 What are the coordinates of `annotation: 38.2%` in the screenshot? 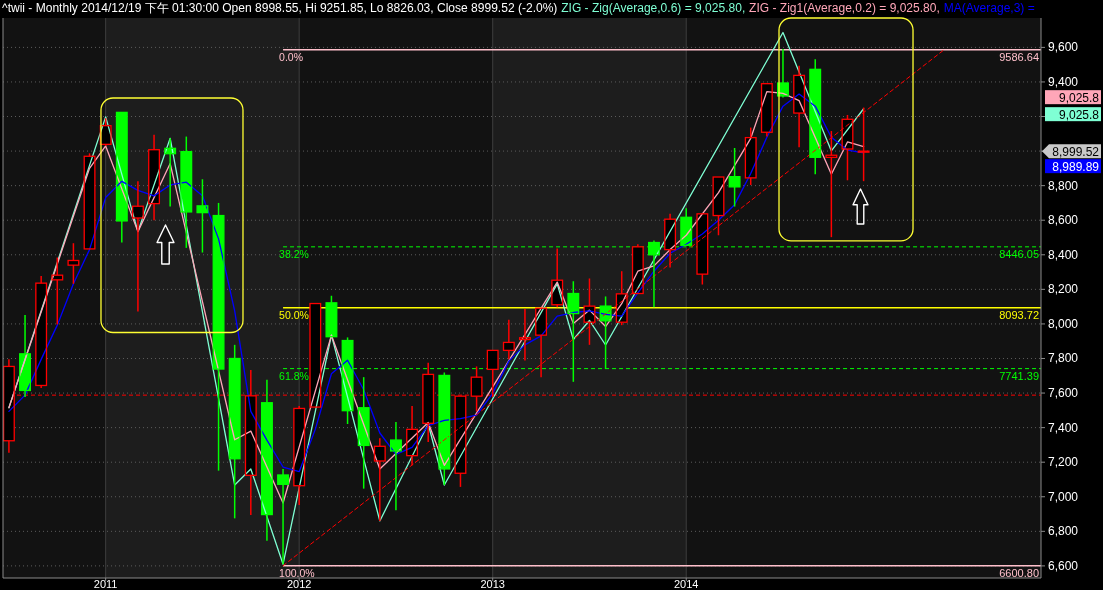 It's located at (294, 253).